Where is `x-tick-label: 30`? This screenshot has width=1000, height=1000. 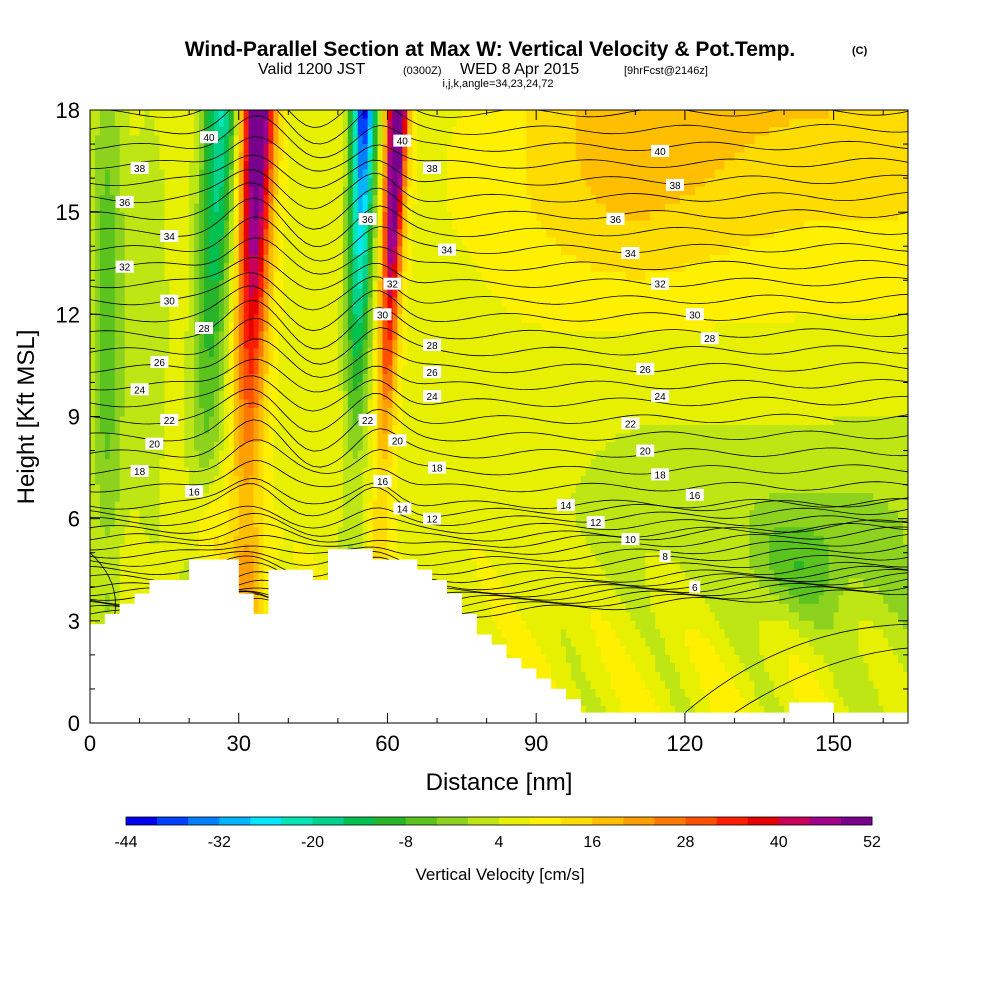
x-tick-label: 30 is located at coordinates (238, 743).